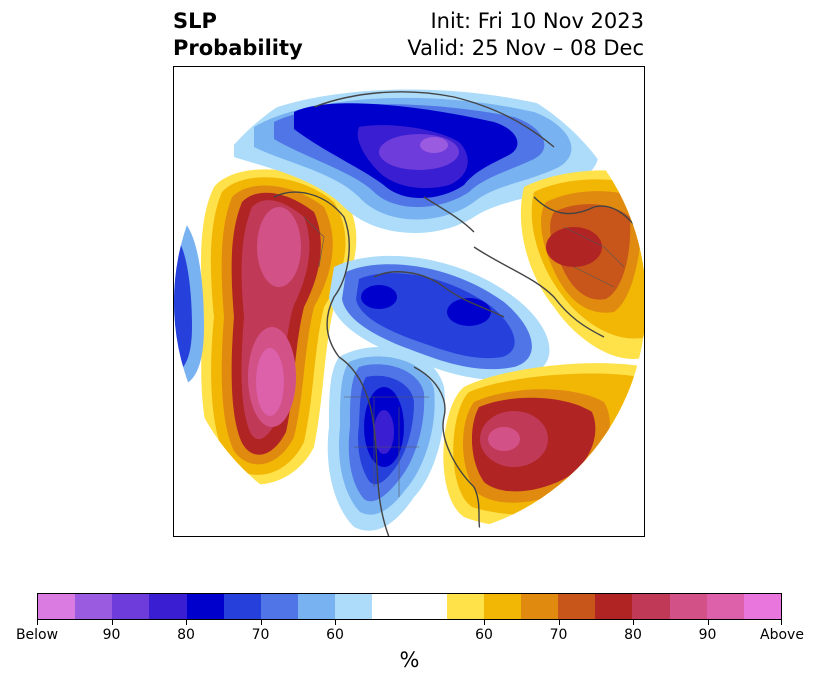 The width and height of the screenshot is (819, 686). I want to click on valid-period: Valid: 25 Nov – 08 Dec, so click(525, 48).